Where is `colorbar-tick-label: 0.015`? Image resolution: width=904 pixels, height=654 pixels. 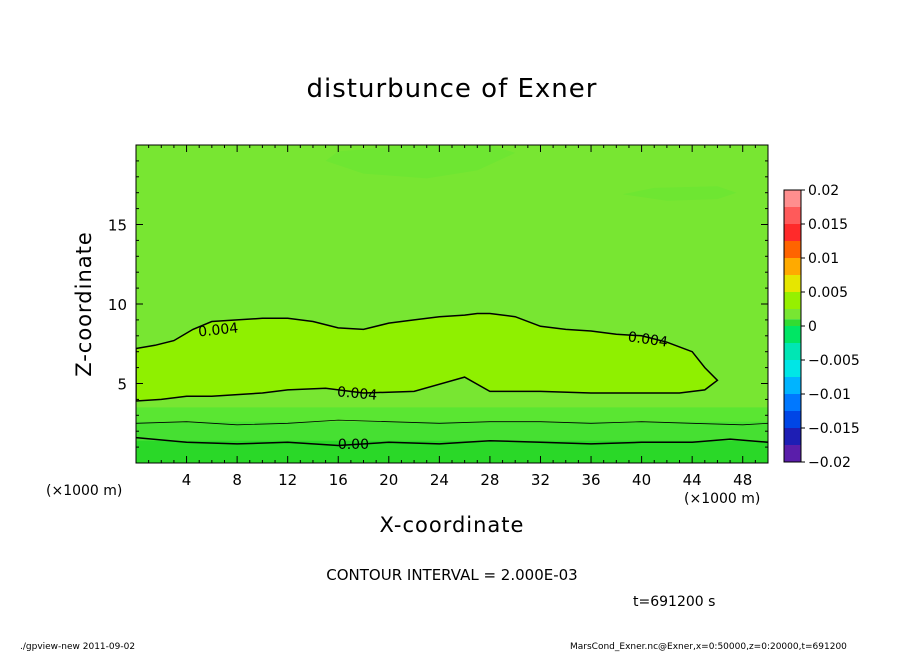
colorbar-tick-label: 0.015 is located at coordinates (828, 225).